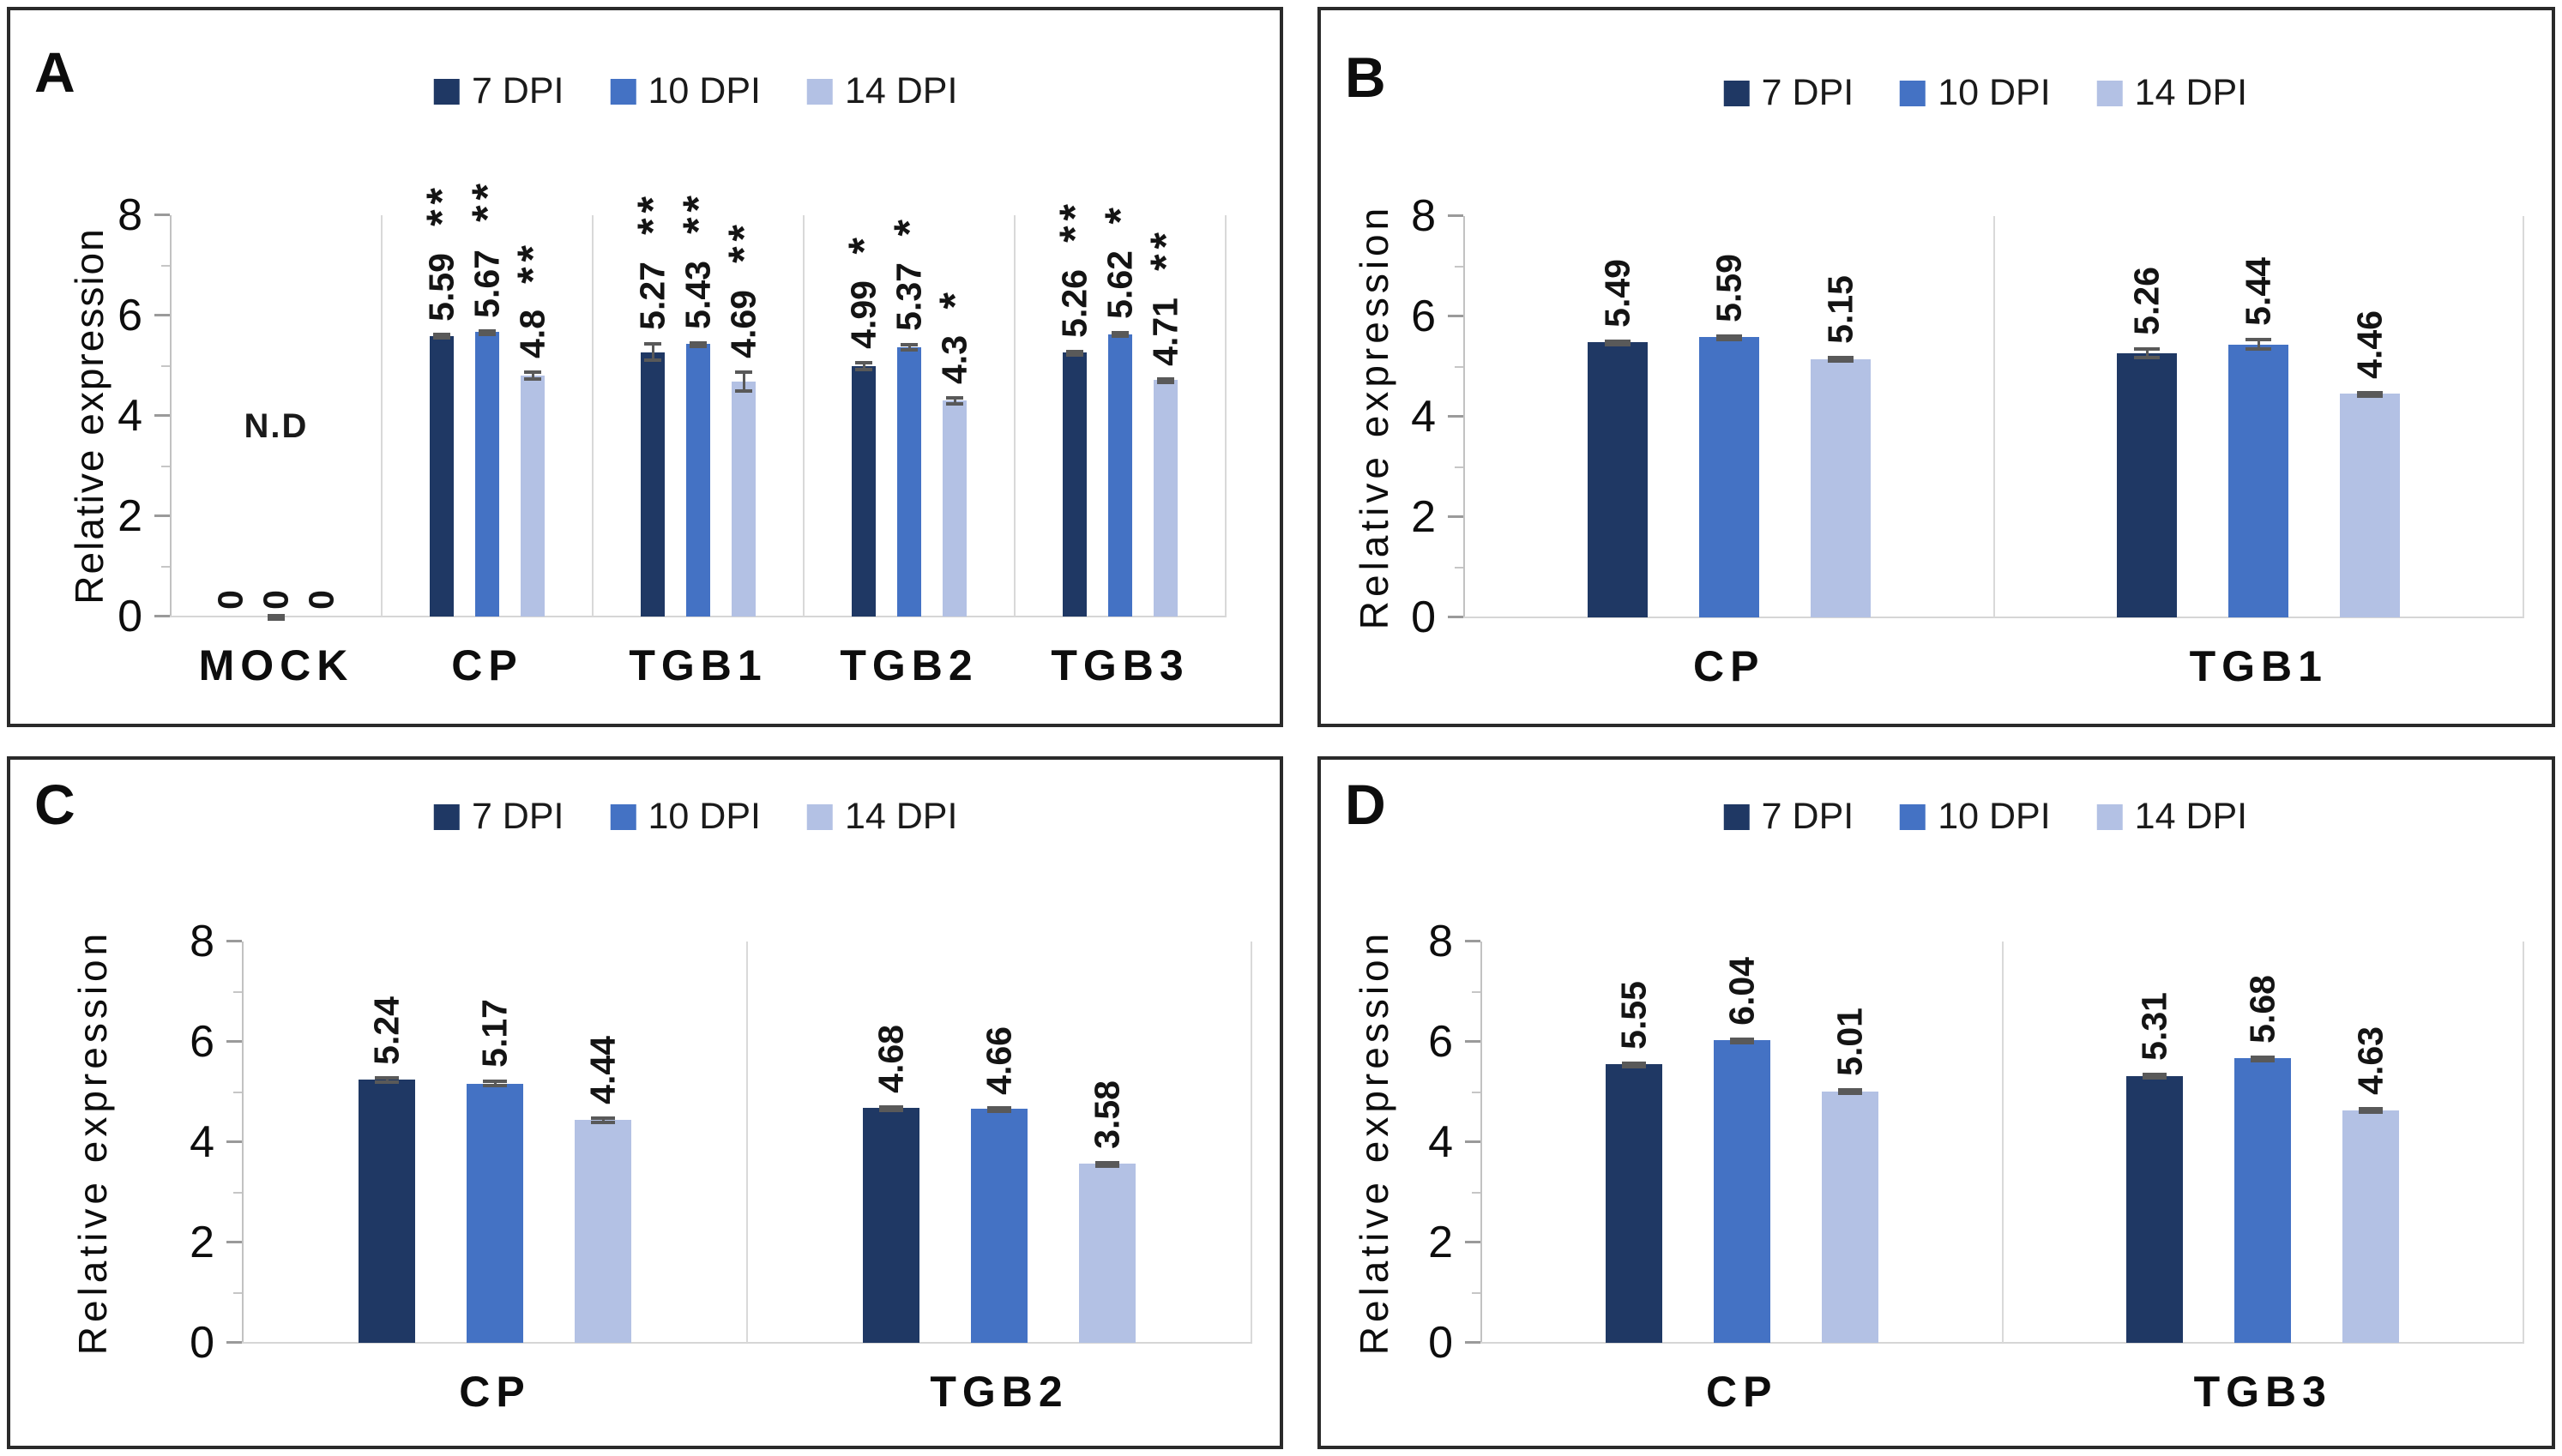 The height and width of the screenshot is (1456, 2562). I want to click on not-detected-annotation: N.D, so click(277, 426).